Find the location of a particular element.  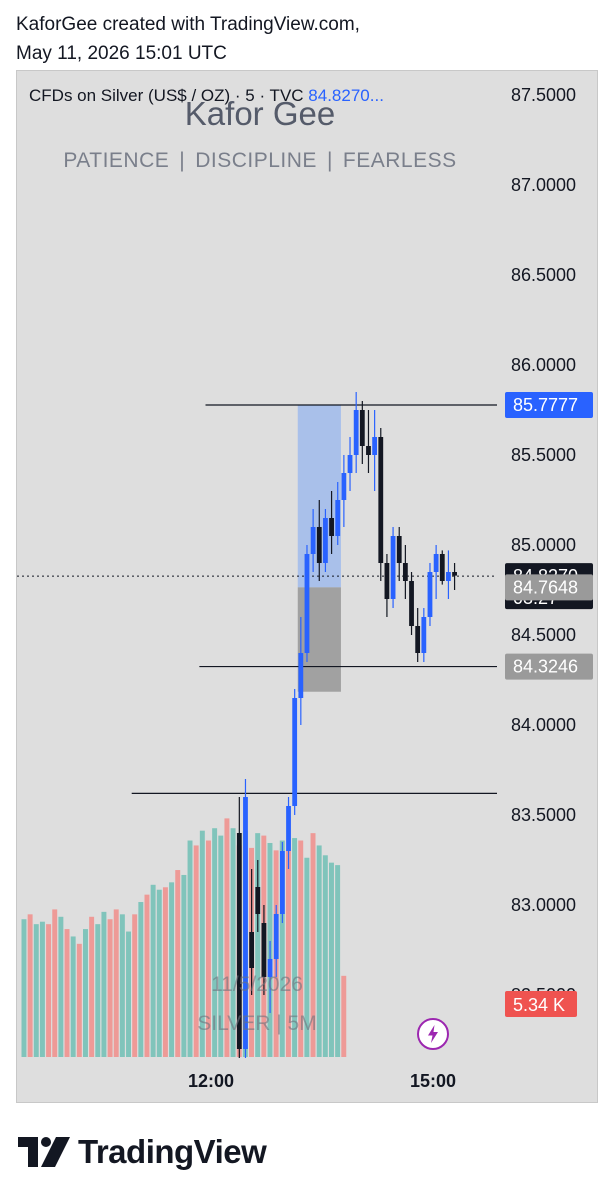

price-badge: 85.7777 is located at coordinates (549, 405).